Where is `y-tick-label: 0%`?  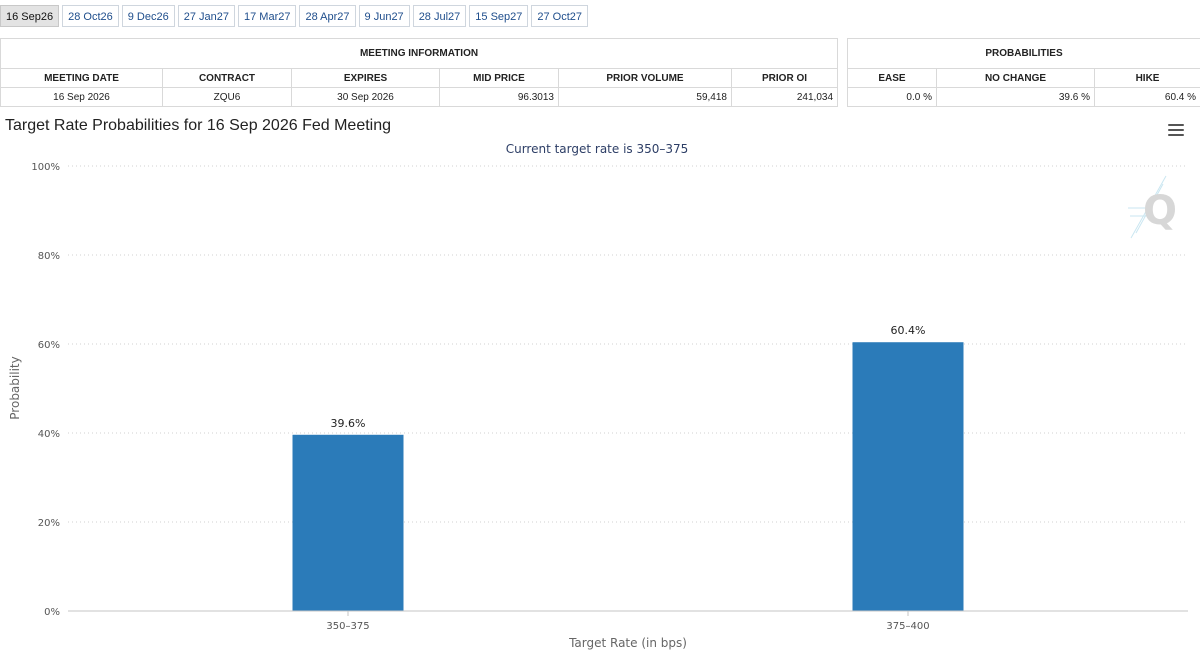 y-tick-label: 0% is located at coordinates (52, 612).